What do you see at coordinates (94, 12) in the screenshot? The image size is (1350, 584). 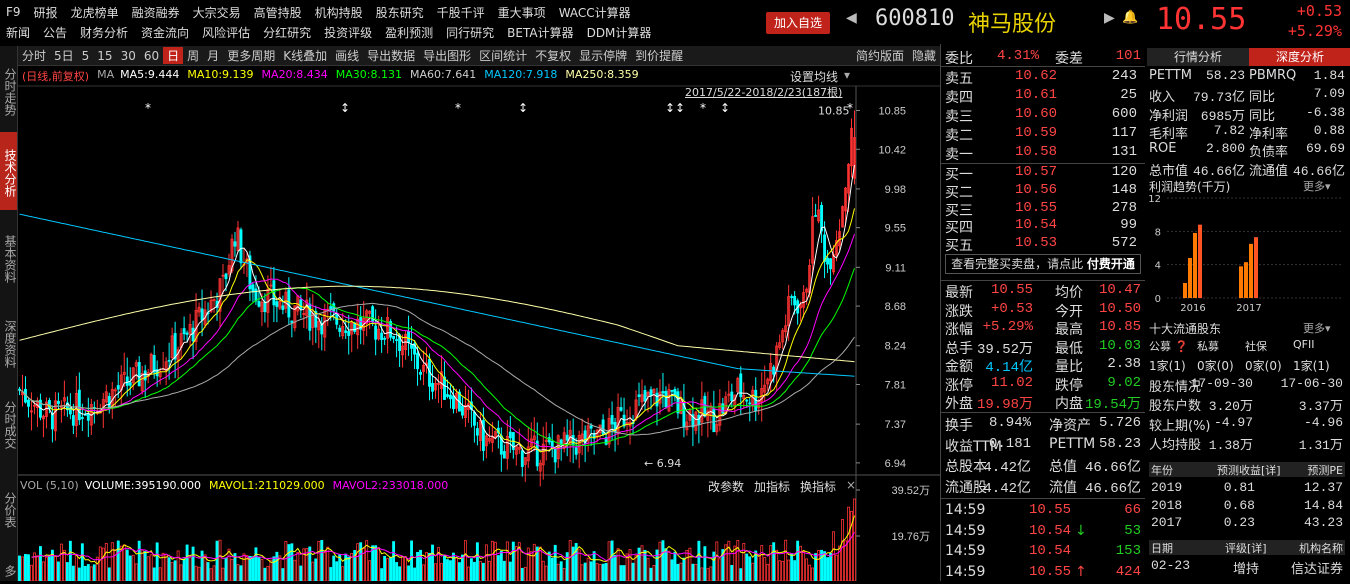 I see `nav-item: 龙虎榜单` at bounding box center [94, 12].